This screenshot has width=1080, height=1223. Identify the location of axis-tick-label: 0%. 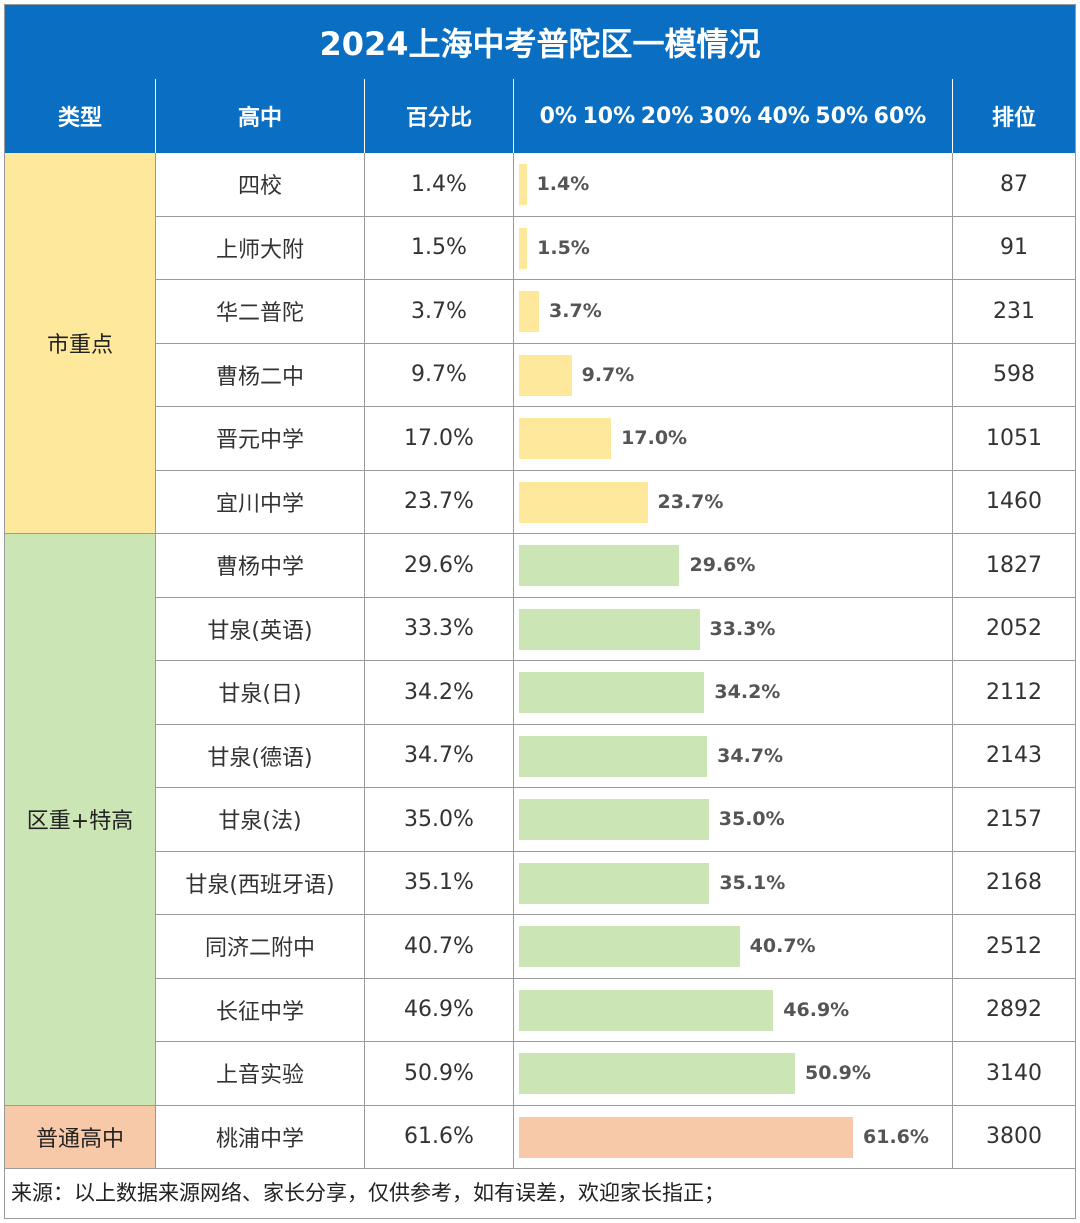
(558, 116).